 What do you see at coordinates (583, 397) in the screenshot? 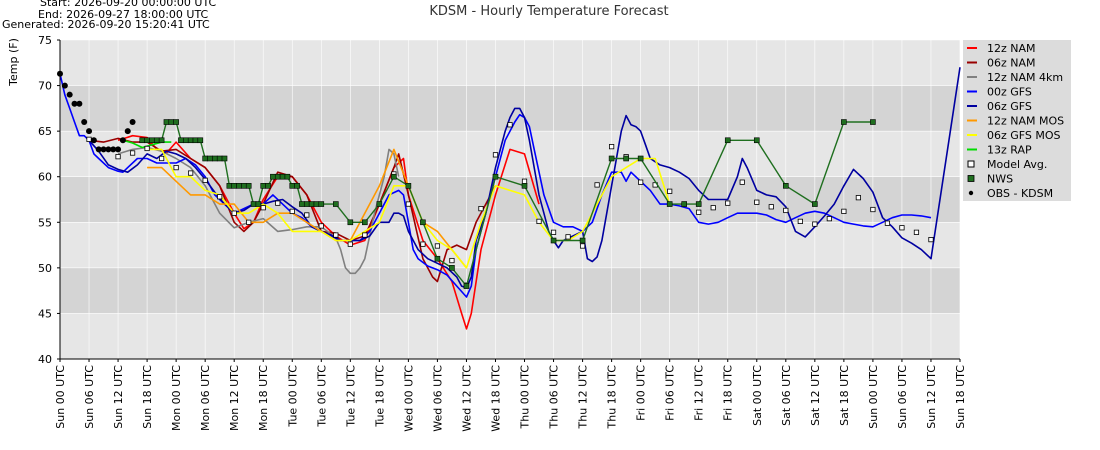
I see `x-tick-label: Thu 12 UTC` at bounding box center [583, 397].